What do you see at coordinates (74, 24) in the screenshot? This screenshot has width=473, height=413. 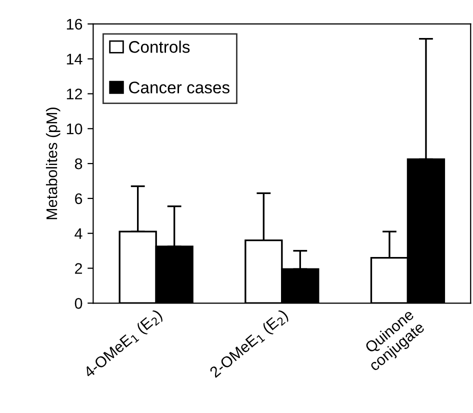 I see `y-tick-label: 16` at bounding box center [74, 24].